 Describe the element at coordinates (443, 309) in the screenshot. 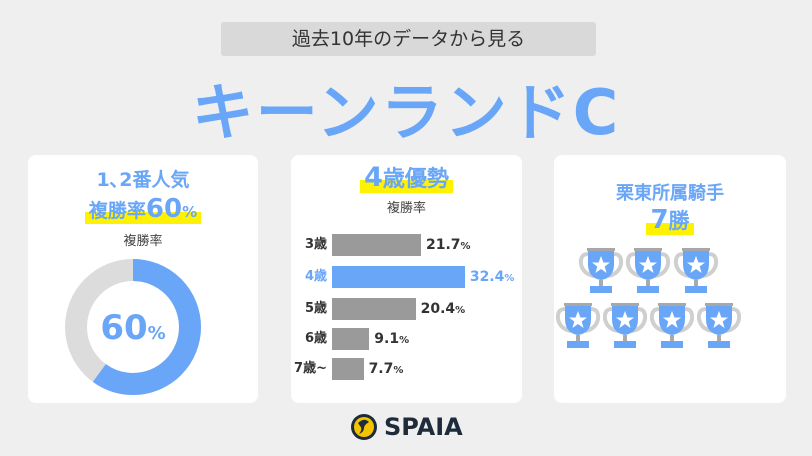

I see `bar-value: 20.4%` at that location.